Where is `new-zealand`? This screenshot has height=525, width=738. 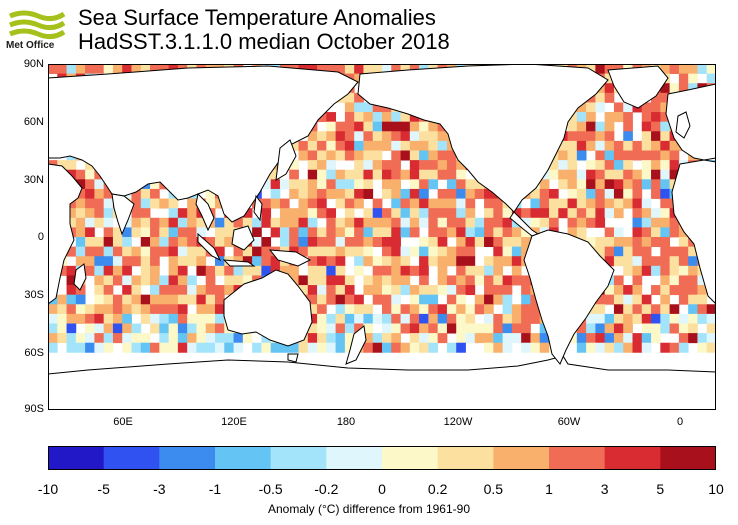 new-zealand is located at coordinates (356, 345).